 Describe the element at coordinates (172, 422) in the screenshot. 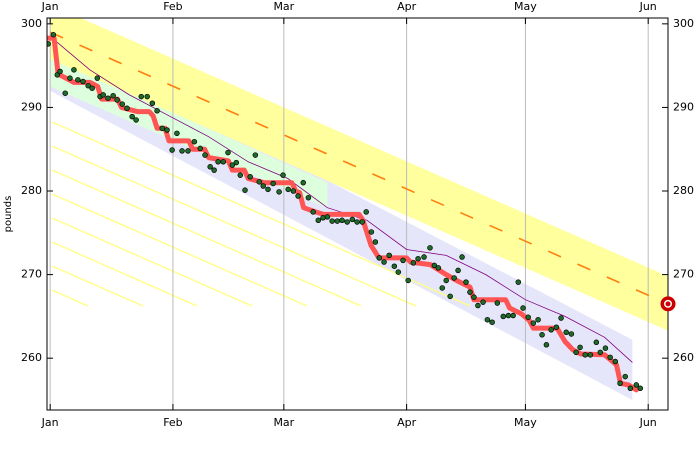

I see `x-tick-label: Feb` at that location.